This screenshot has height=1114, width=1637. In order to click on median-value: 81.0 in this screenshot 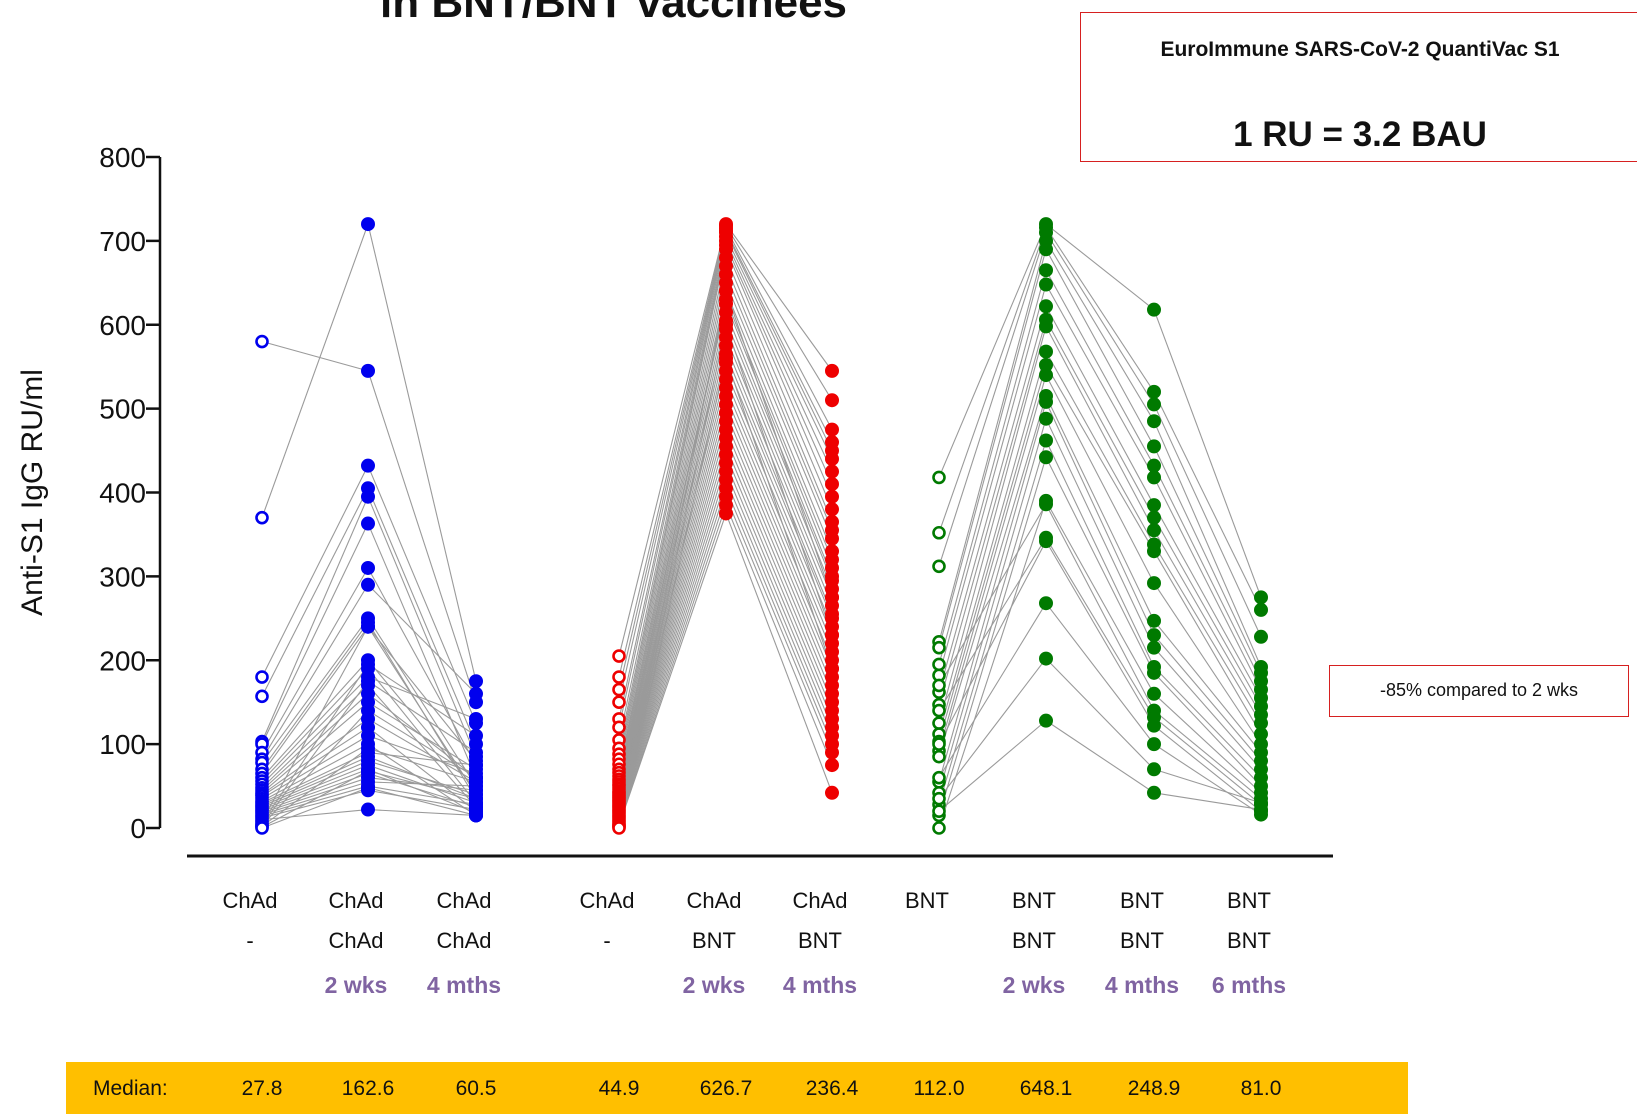, I will do `click(1261, 1088)`.